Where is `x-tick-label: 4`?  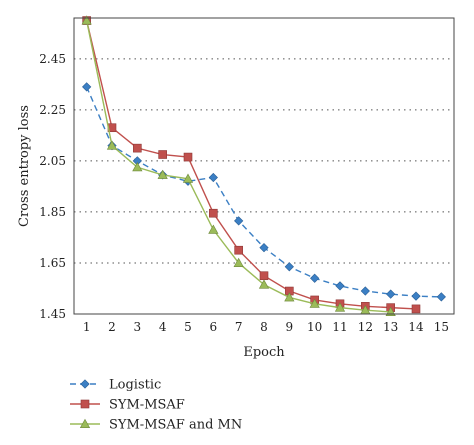 x-tick-label: 4 is located at coordinates (163, 327).